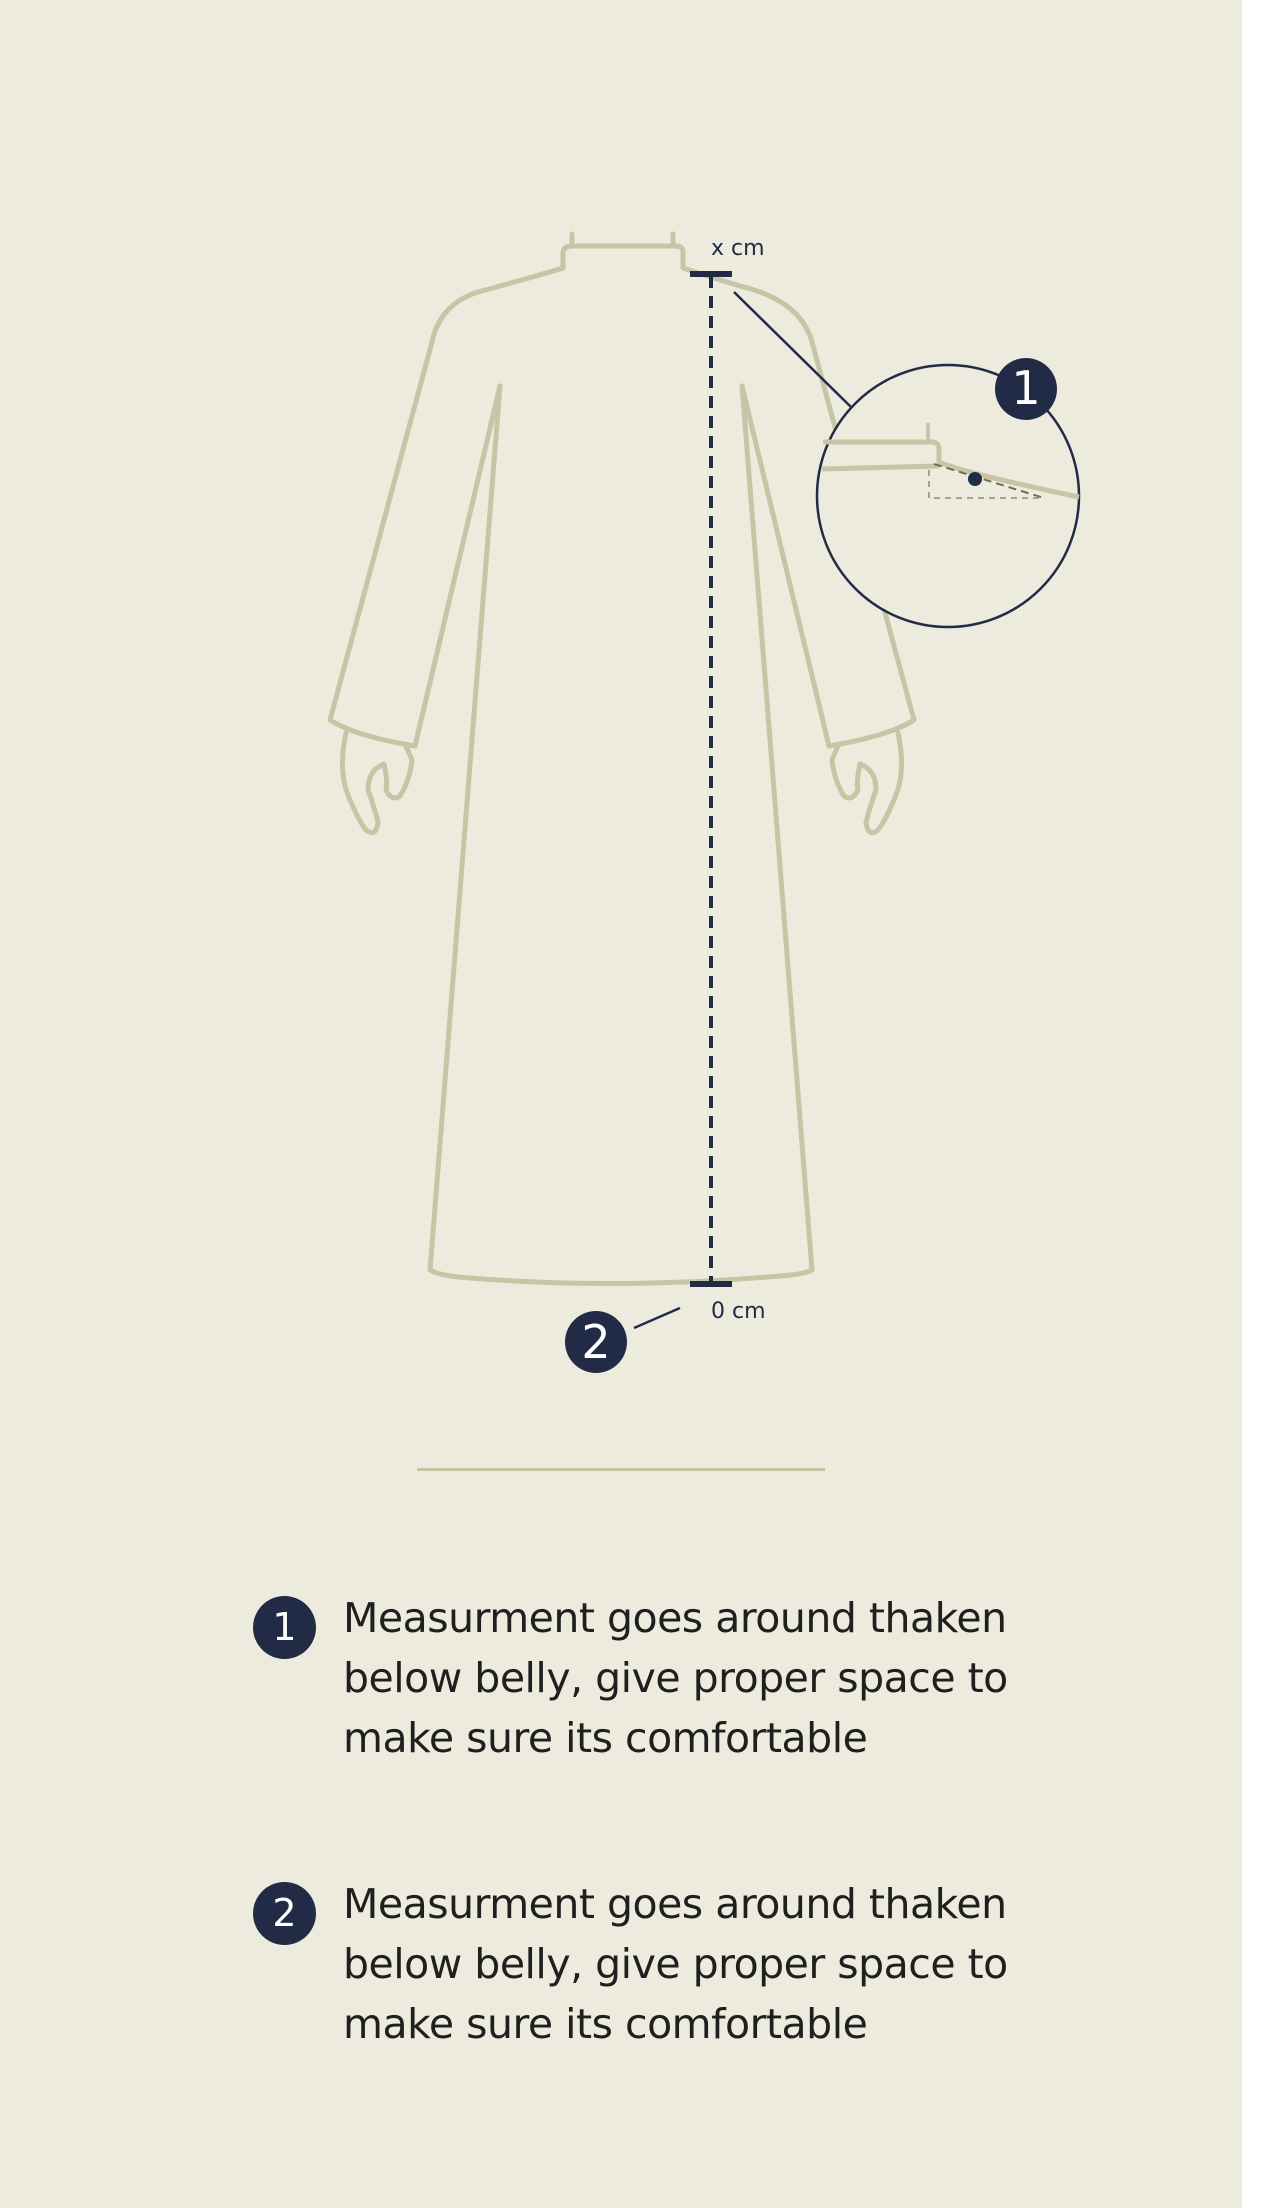 The width and height of the screenshot is (1280, 2208). I want to click on garment-collar, so click(623, 257).